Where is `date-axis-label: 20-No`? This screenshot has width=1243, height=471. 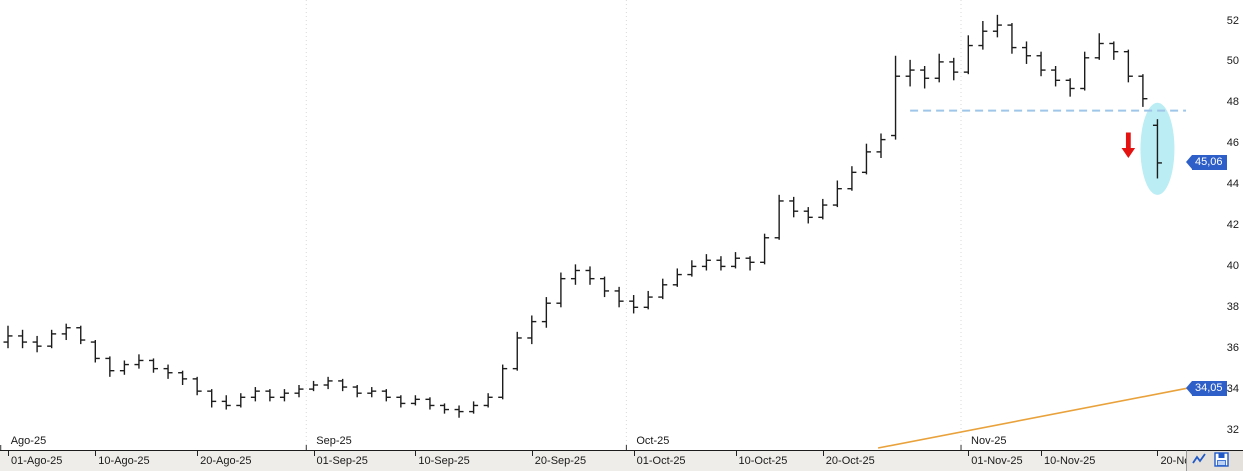 date-axis-label: 20-No is located at coordinates (1175, 461).